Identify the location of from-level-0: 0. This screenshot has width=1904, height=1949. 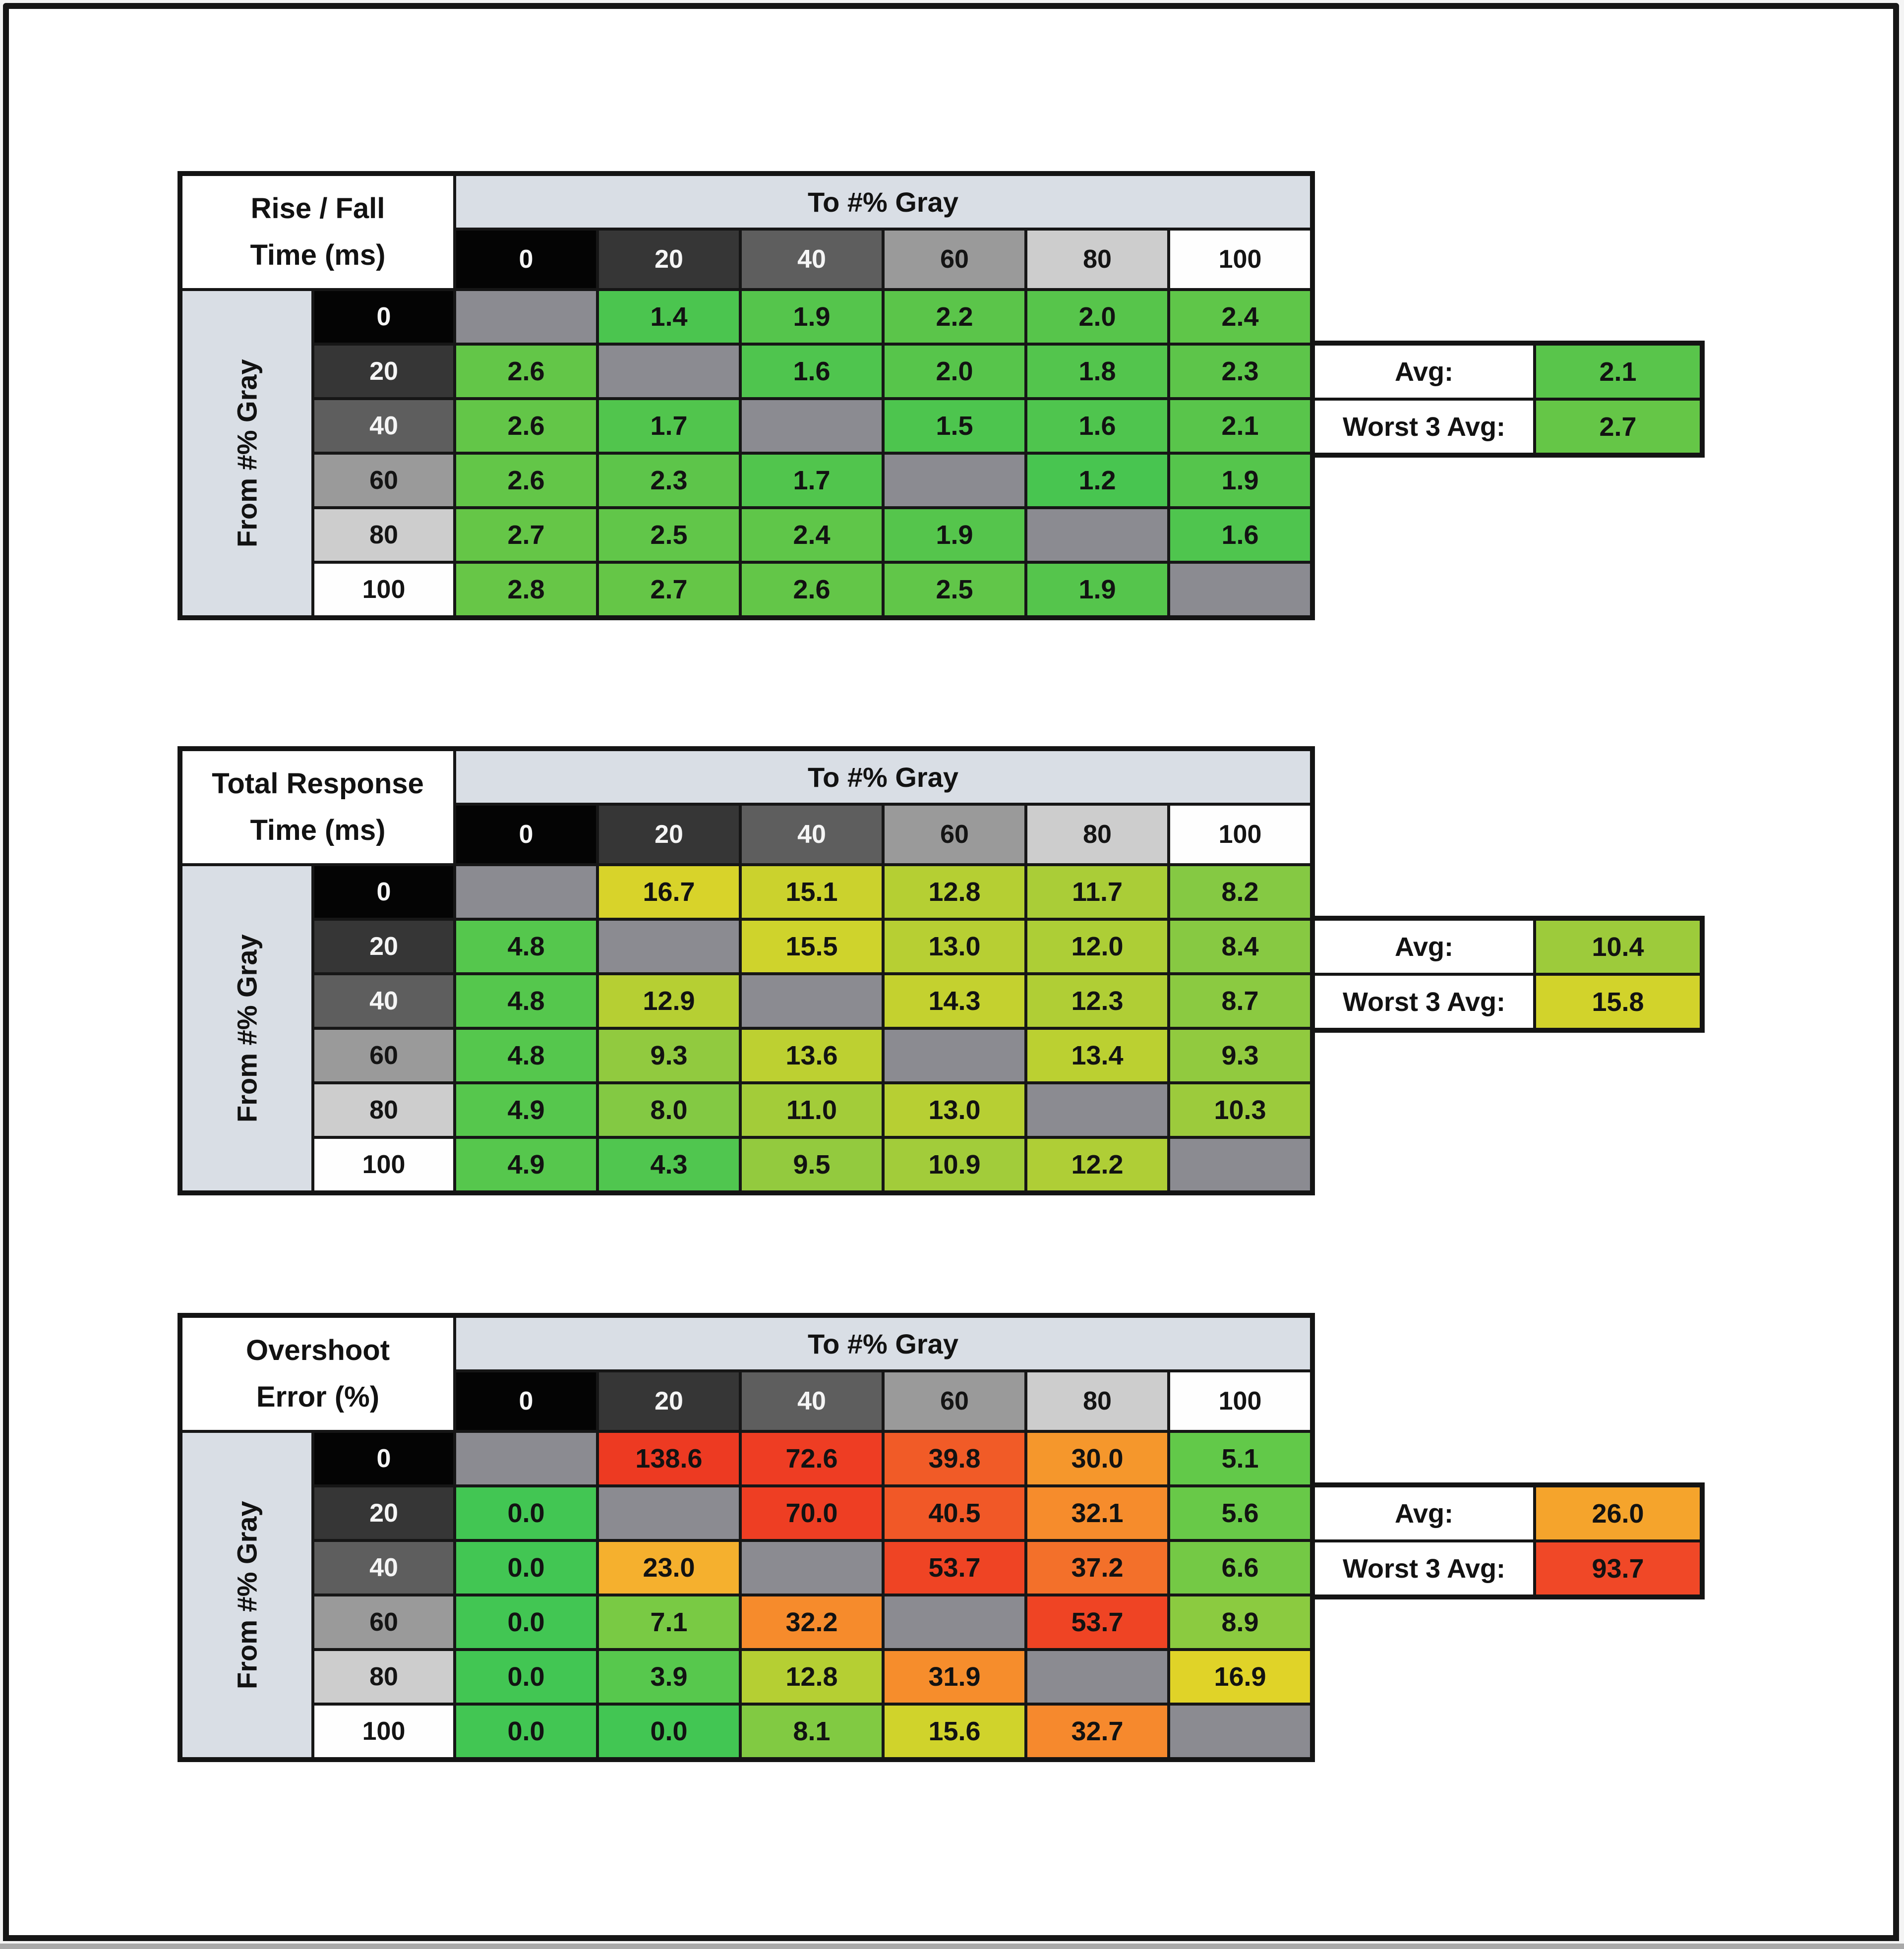
(383, 1458).